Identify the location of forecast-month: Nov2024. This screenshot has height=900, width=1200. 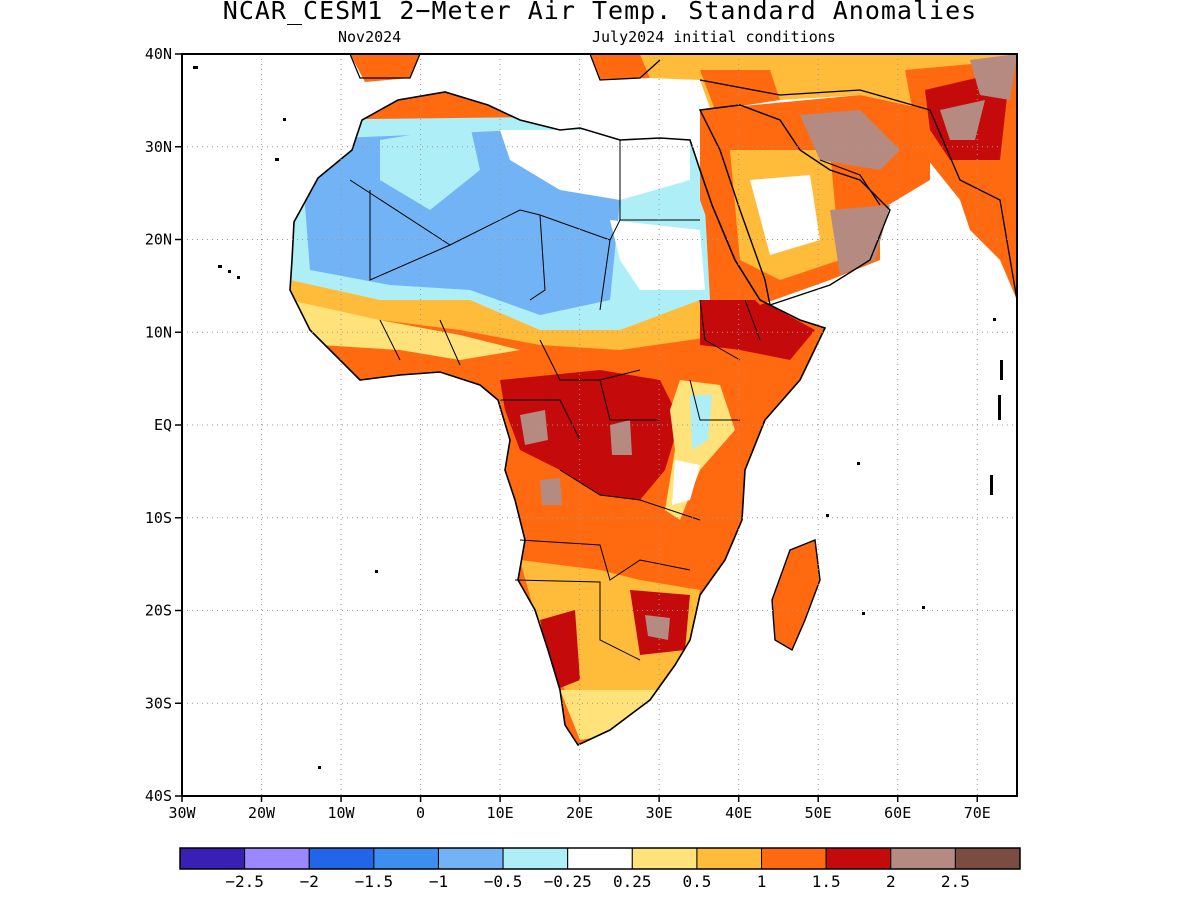
(370, 37).